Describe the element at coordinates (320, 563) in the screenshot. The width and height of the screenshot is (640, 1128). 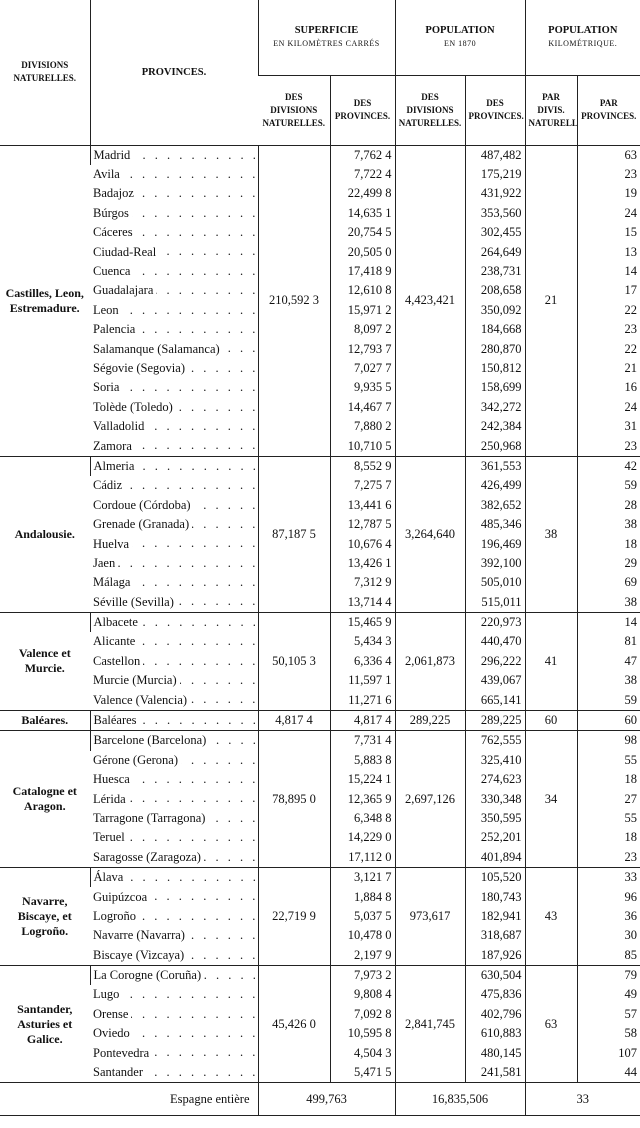
I see `province-row: Jaen 13,426 1 392,100 29` at that location.